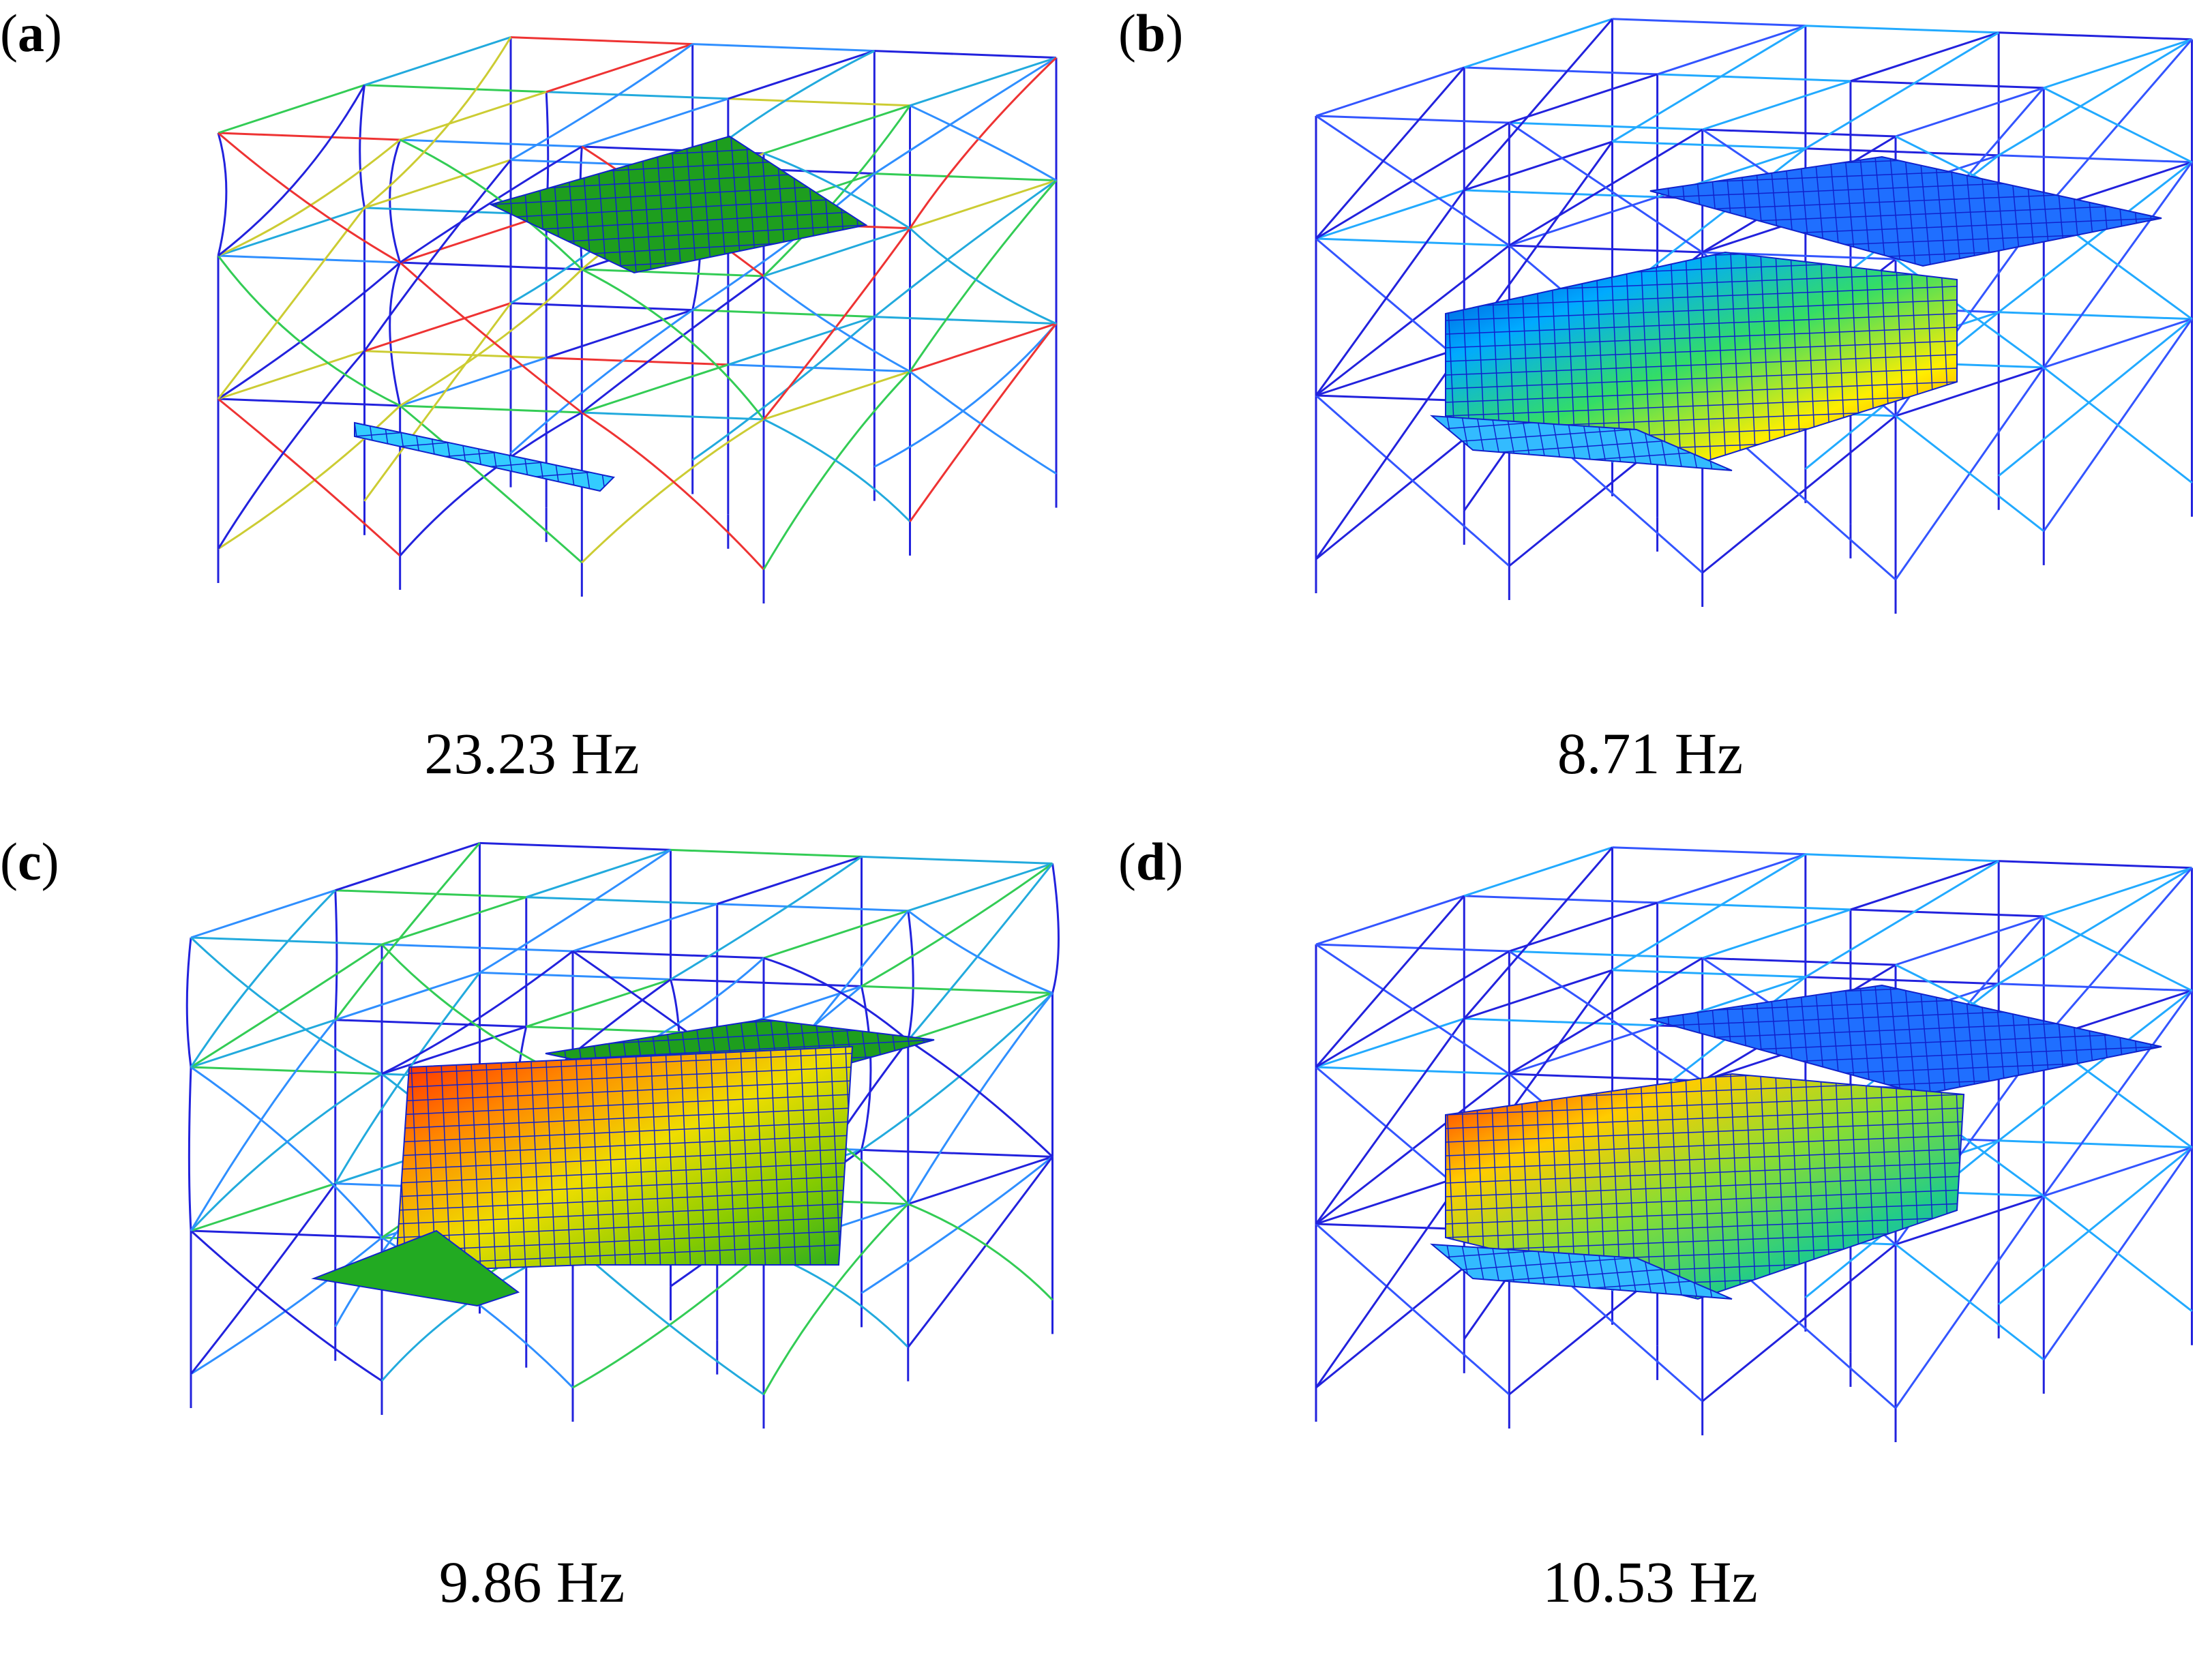 Image resolution: width=2212 pixels, height=1659 pixels. I want to click on frequency-label: 8.71 Hz, so click(1650, 753).